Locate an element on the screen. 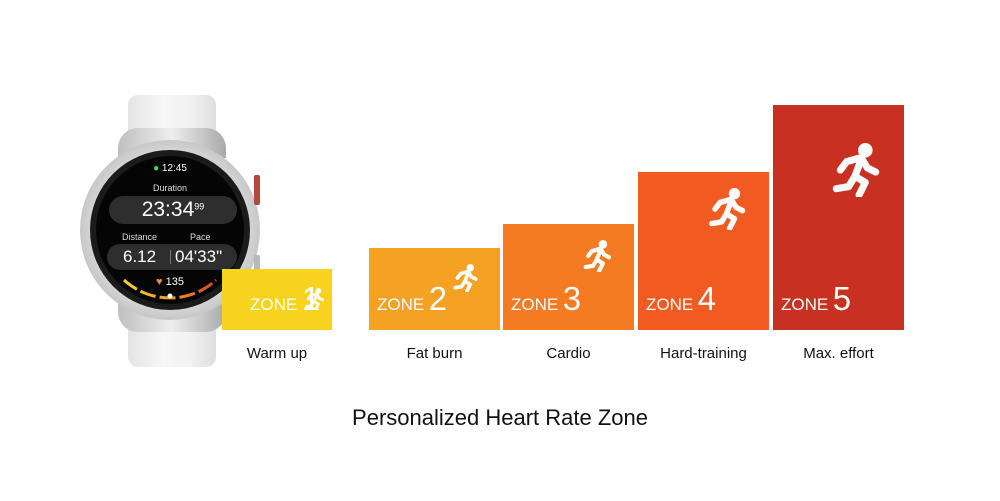  zone-caption: Hard-training is located at coordinates (703, 353).